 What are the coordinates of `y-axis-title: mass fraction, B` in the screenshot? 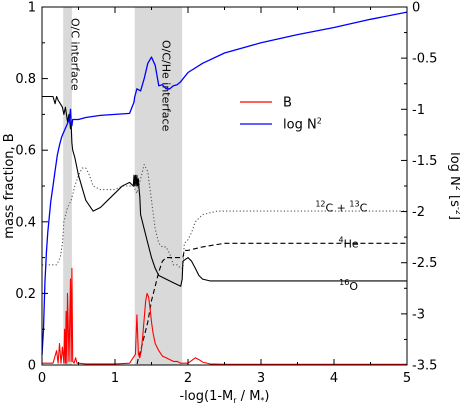 It's located at (9, 185).